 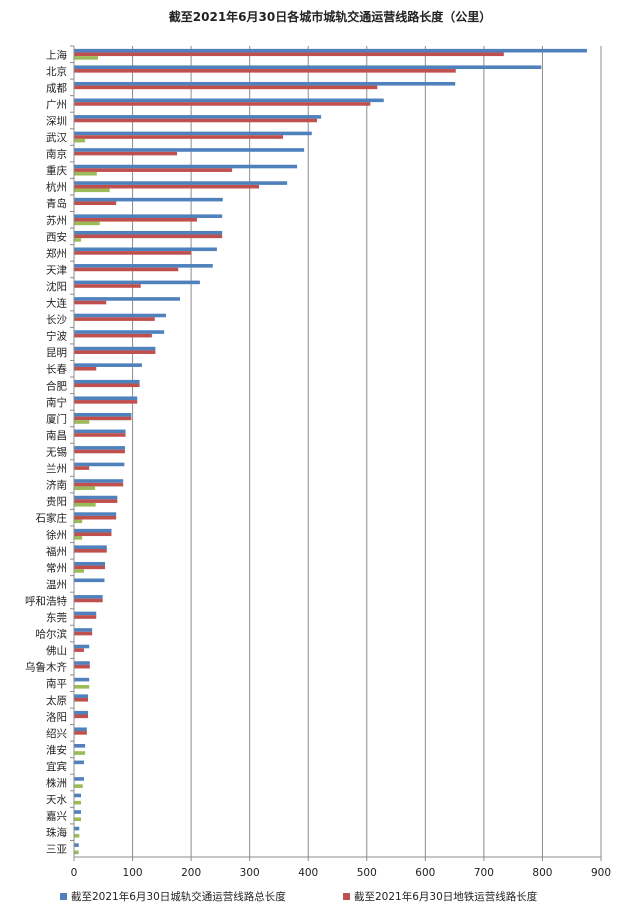 What do you see at coordinates (56, 320) in the screenshot?
I see `category-label: 长沙` at bounding box center [56, 320].